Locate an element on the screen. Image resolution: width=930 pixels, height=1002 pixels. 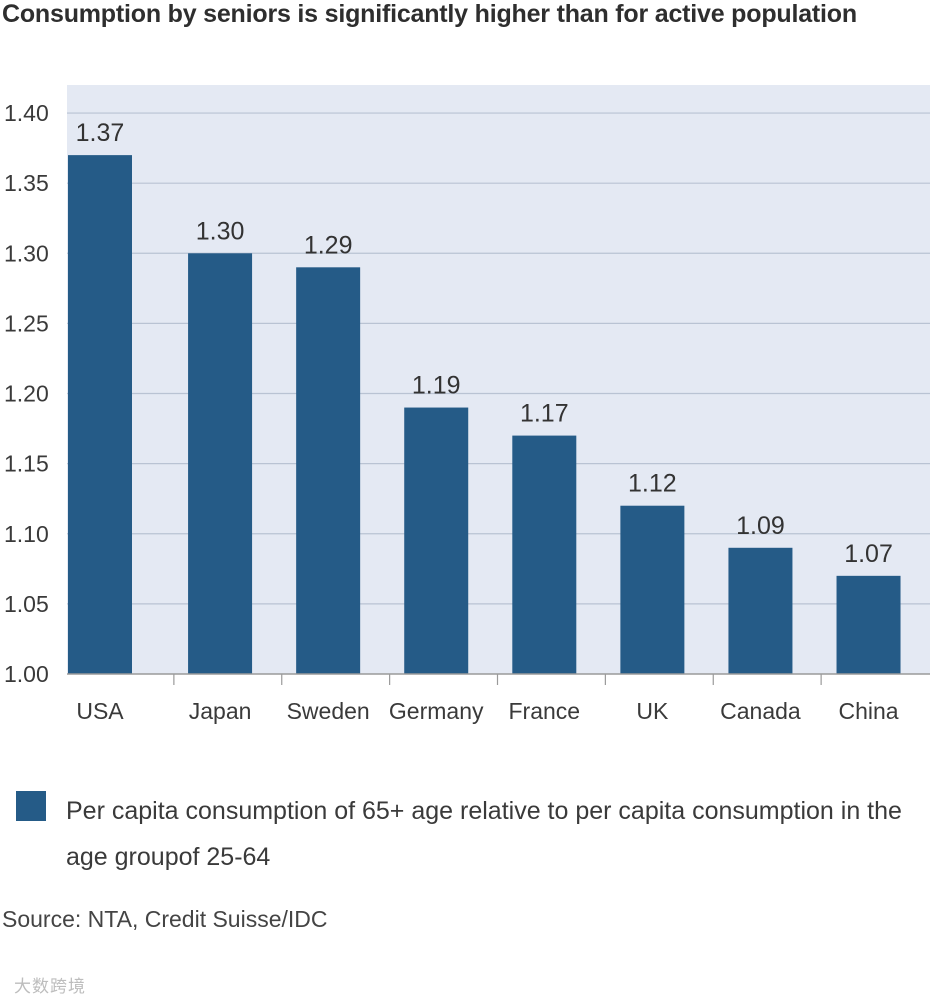
legend-swatch is located at coordinates (31, 806).